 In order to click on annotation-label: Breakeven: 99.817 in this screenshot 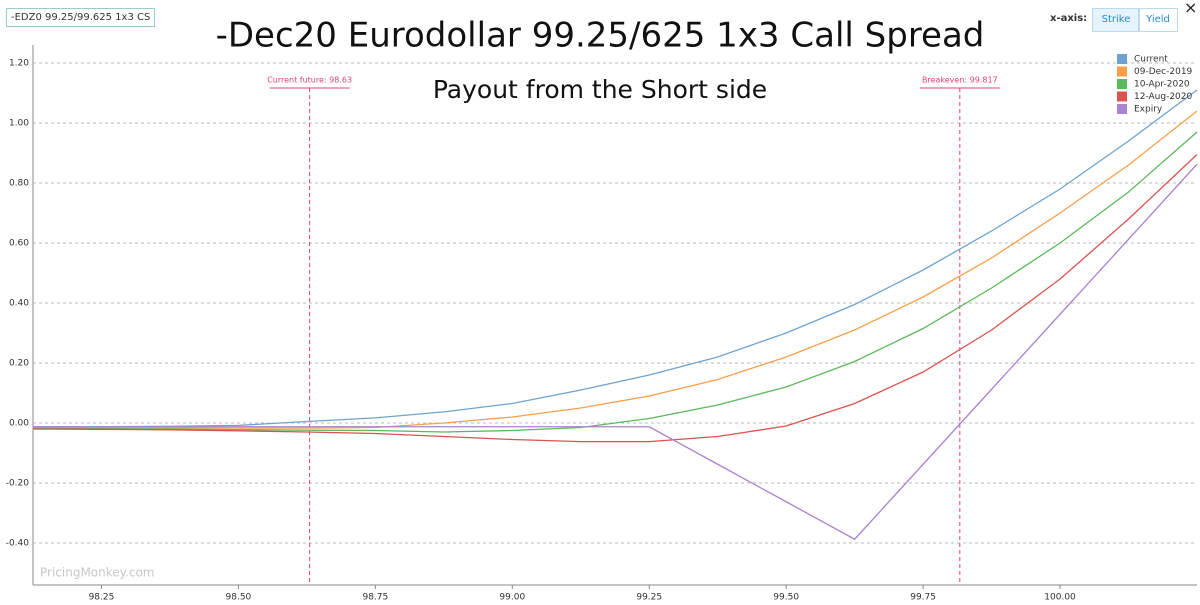, I will do `click(960, 80)`.